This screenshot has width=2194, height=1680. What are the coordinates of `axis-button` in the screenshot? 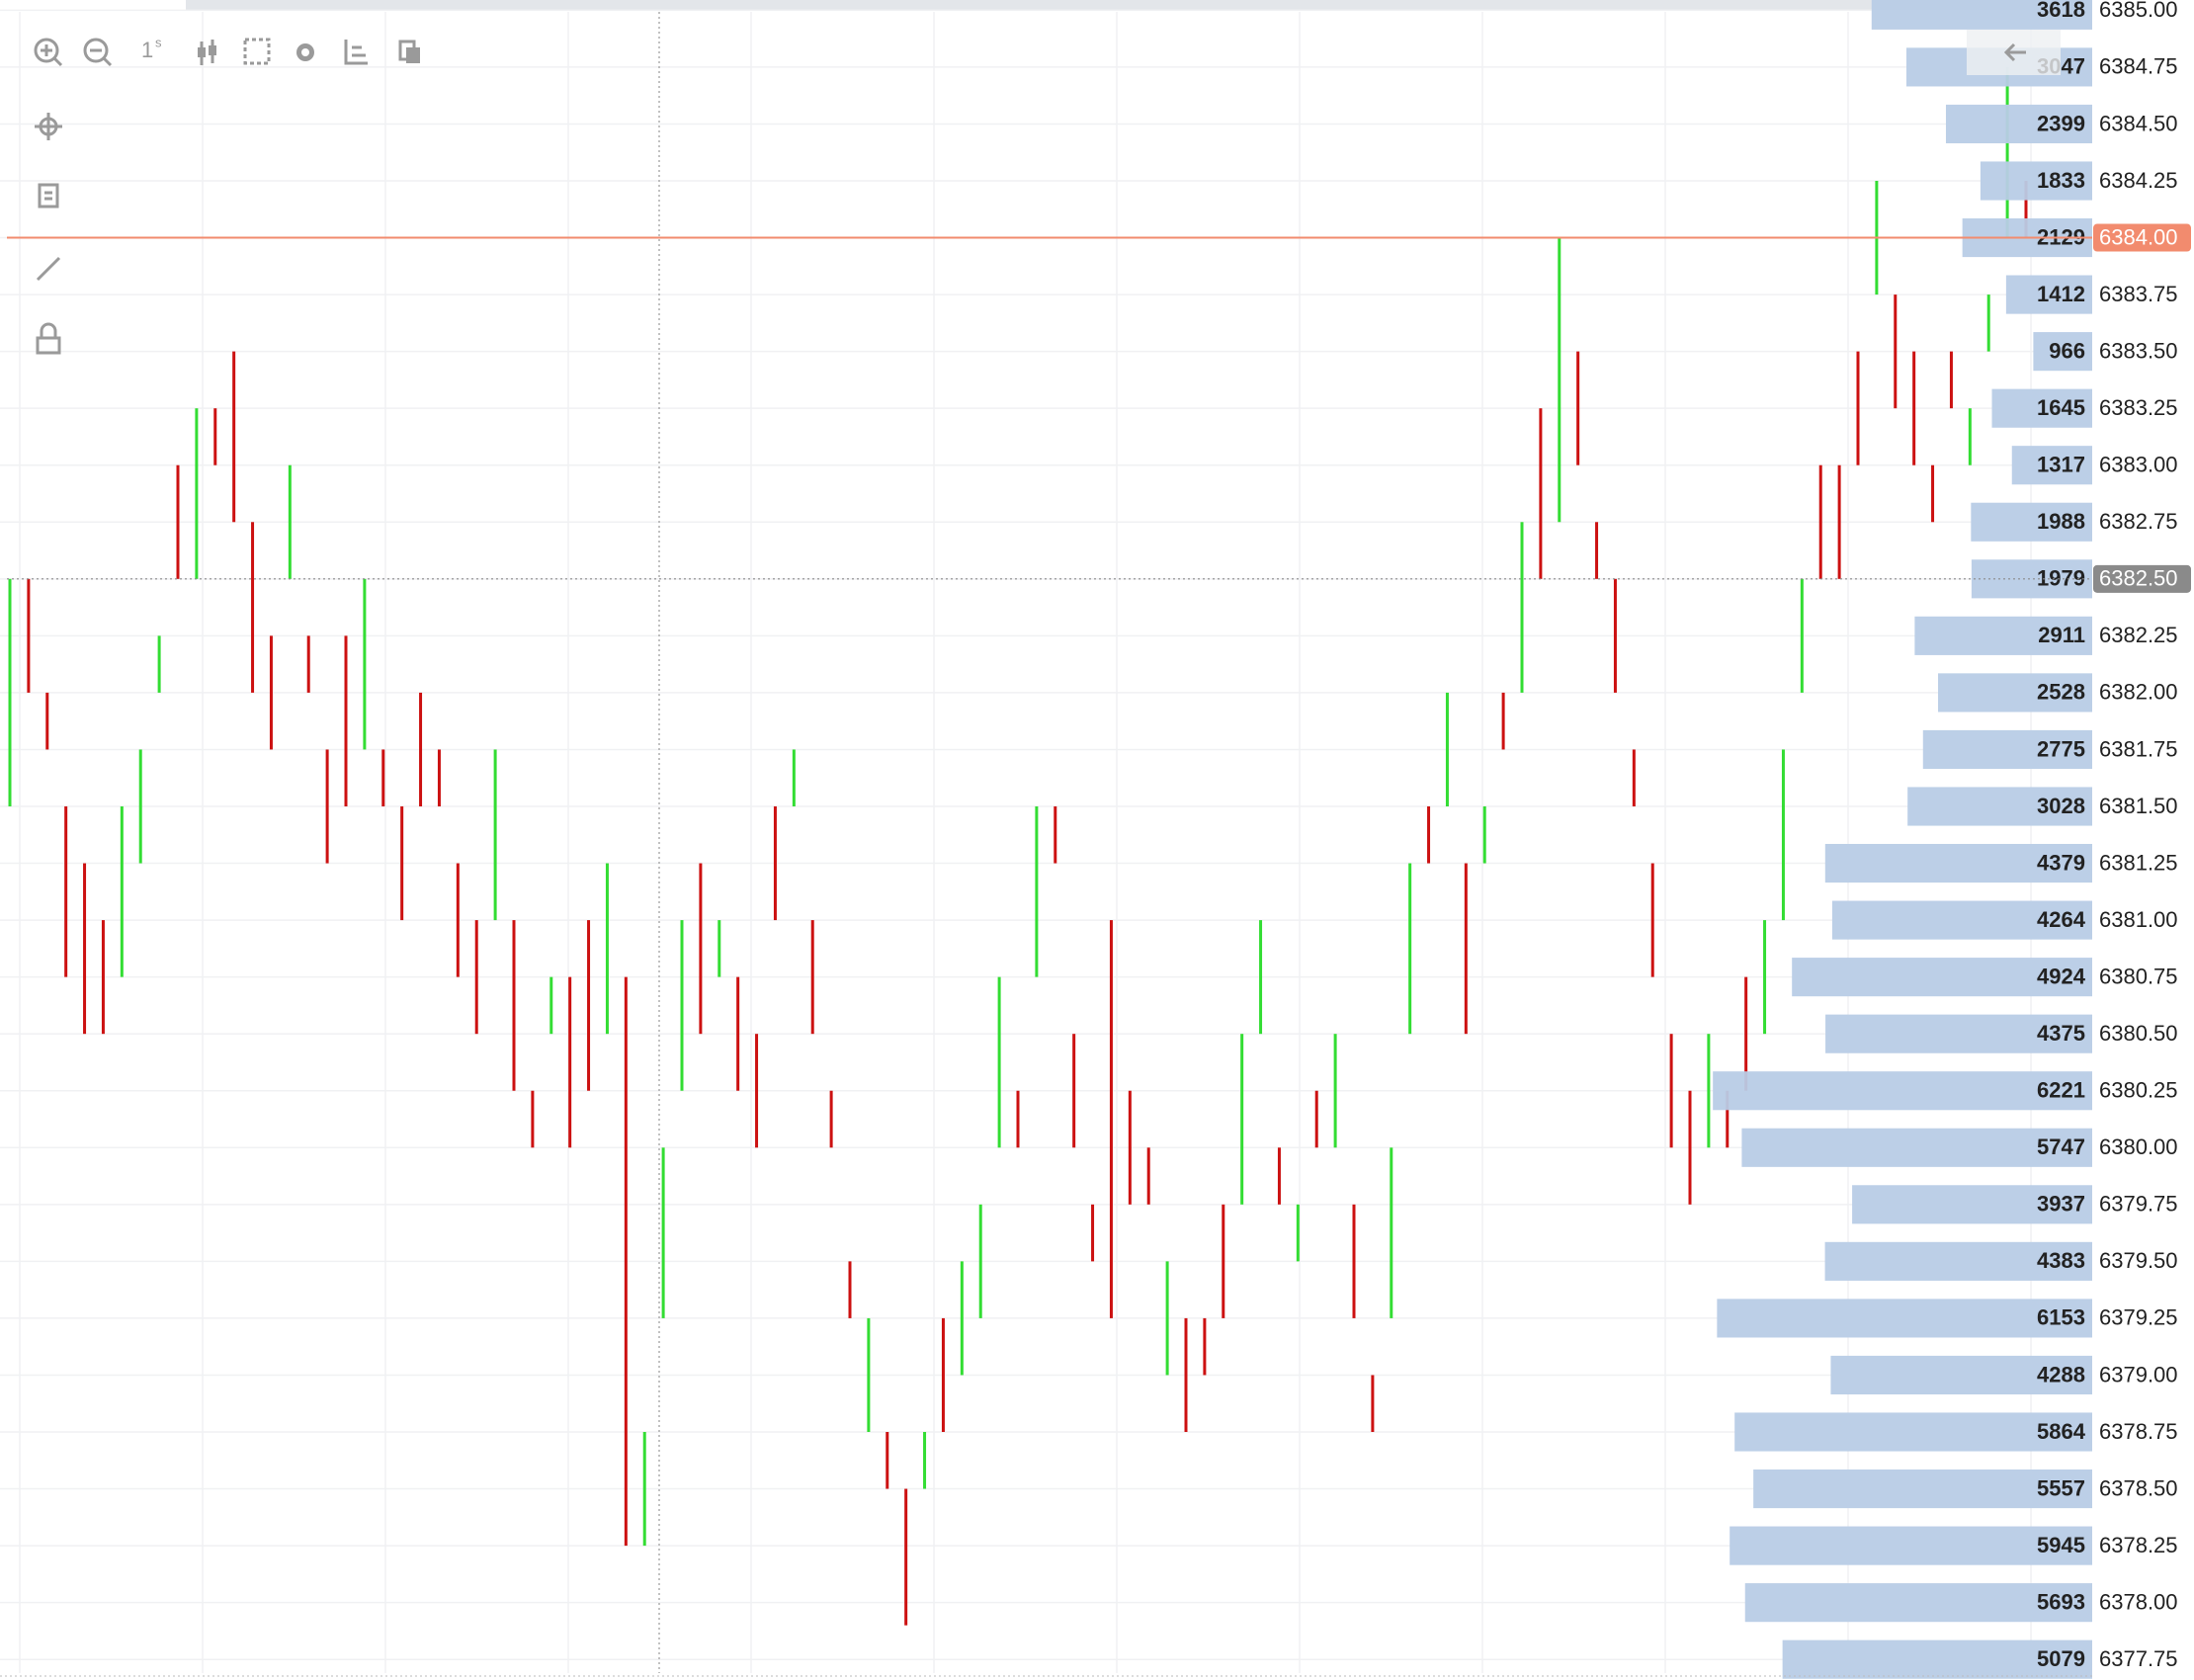 It's located at (356, 52).